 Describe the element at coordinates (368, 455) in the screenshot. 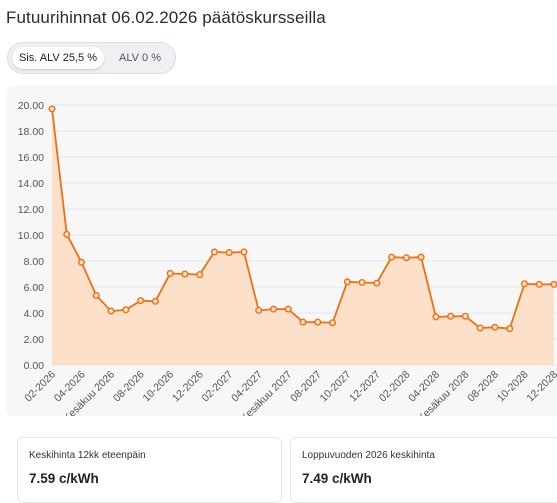

I see `avg-rest-of-2026-label: Loppuvuoden 2026 keskihinta` at that location.